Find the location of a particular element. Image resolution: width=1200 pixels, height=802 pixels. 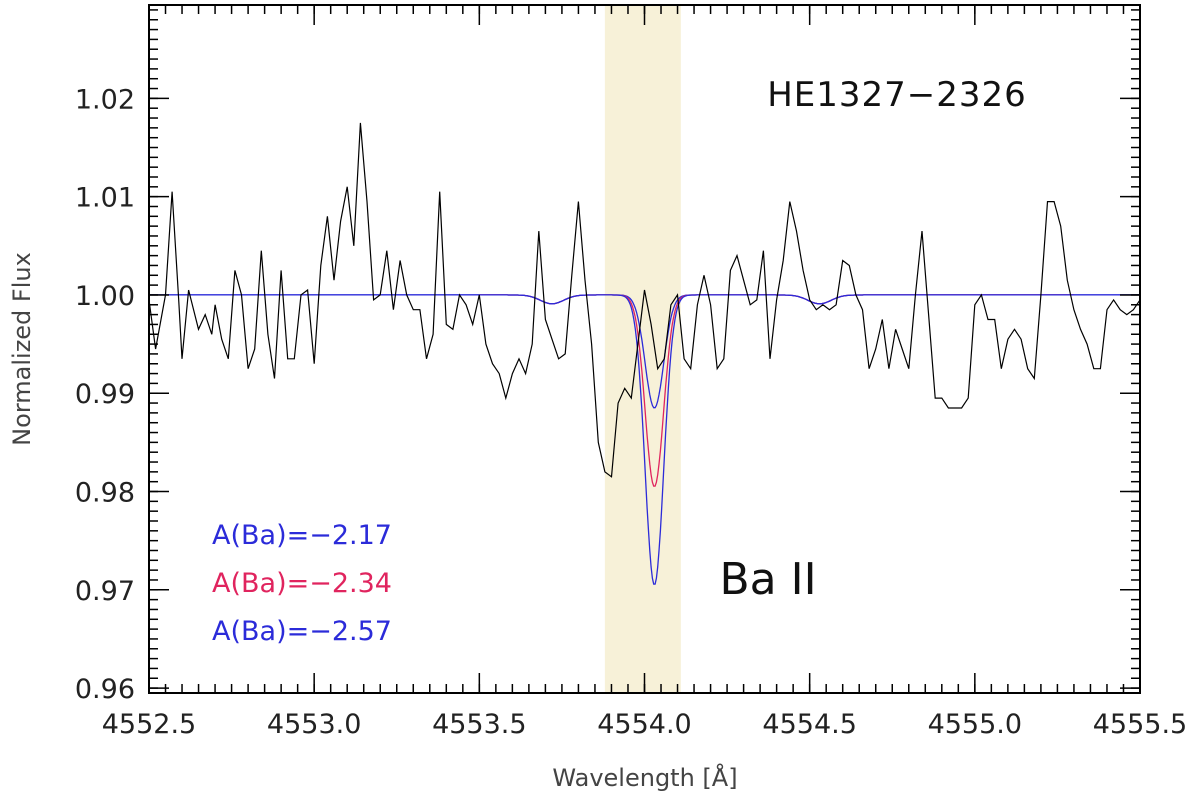

legend-entry-2: A(Ba)=−2.34 is located at coordinates (302, 583).